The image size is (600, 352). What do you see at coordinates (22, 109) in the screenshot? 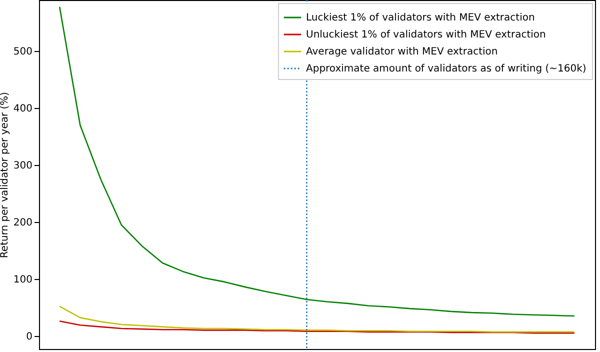
I see `y-tick-label: 400` at bounding box center [22, 109].